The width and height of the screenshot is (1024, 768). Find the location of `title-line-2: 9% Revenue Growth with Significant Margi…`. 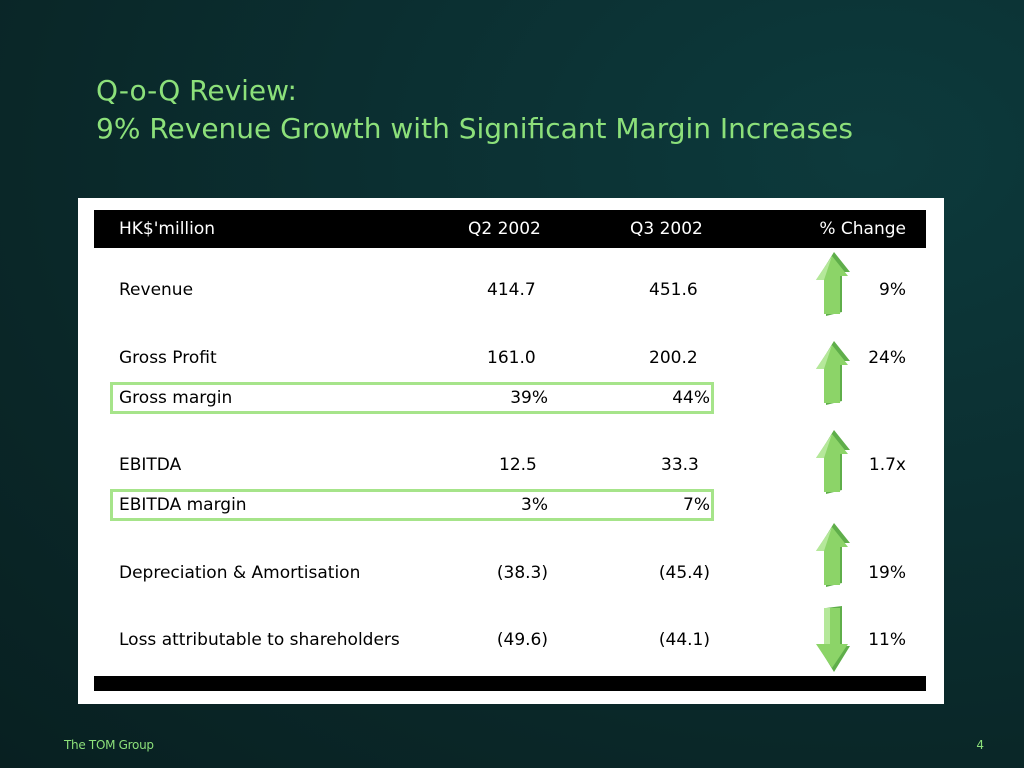

title-line-2: 9% Revenue Growth with Significant Margi… is located at coordinates (474, 128).